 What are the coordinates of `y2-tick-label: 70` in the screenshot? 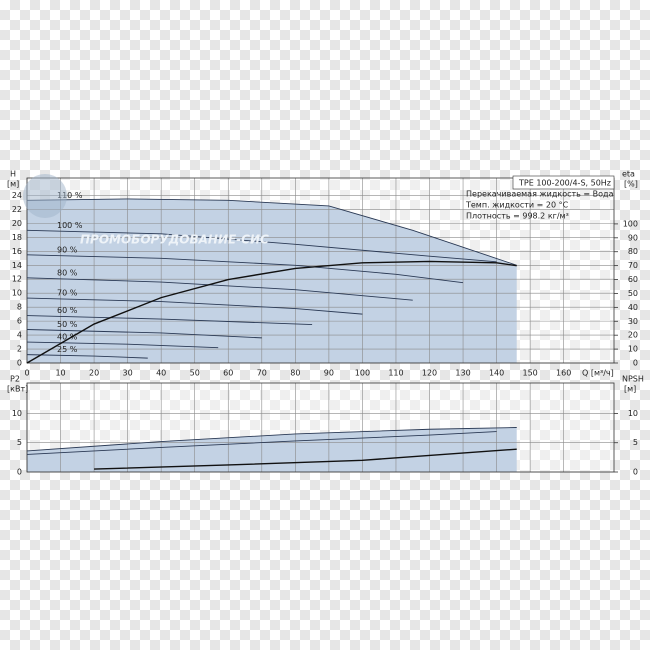 It's located at (633, 265).